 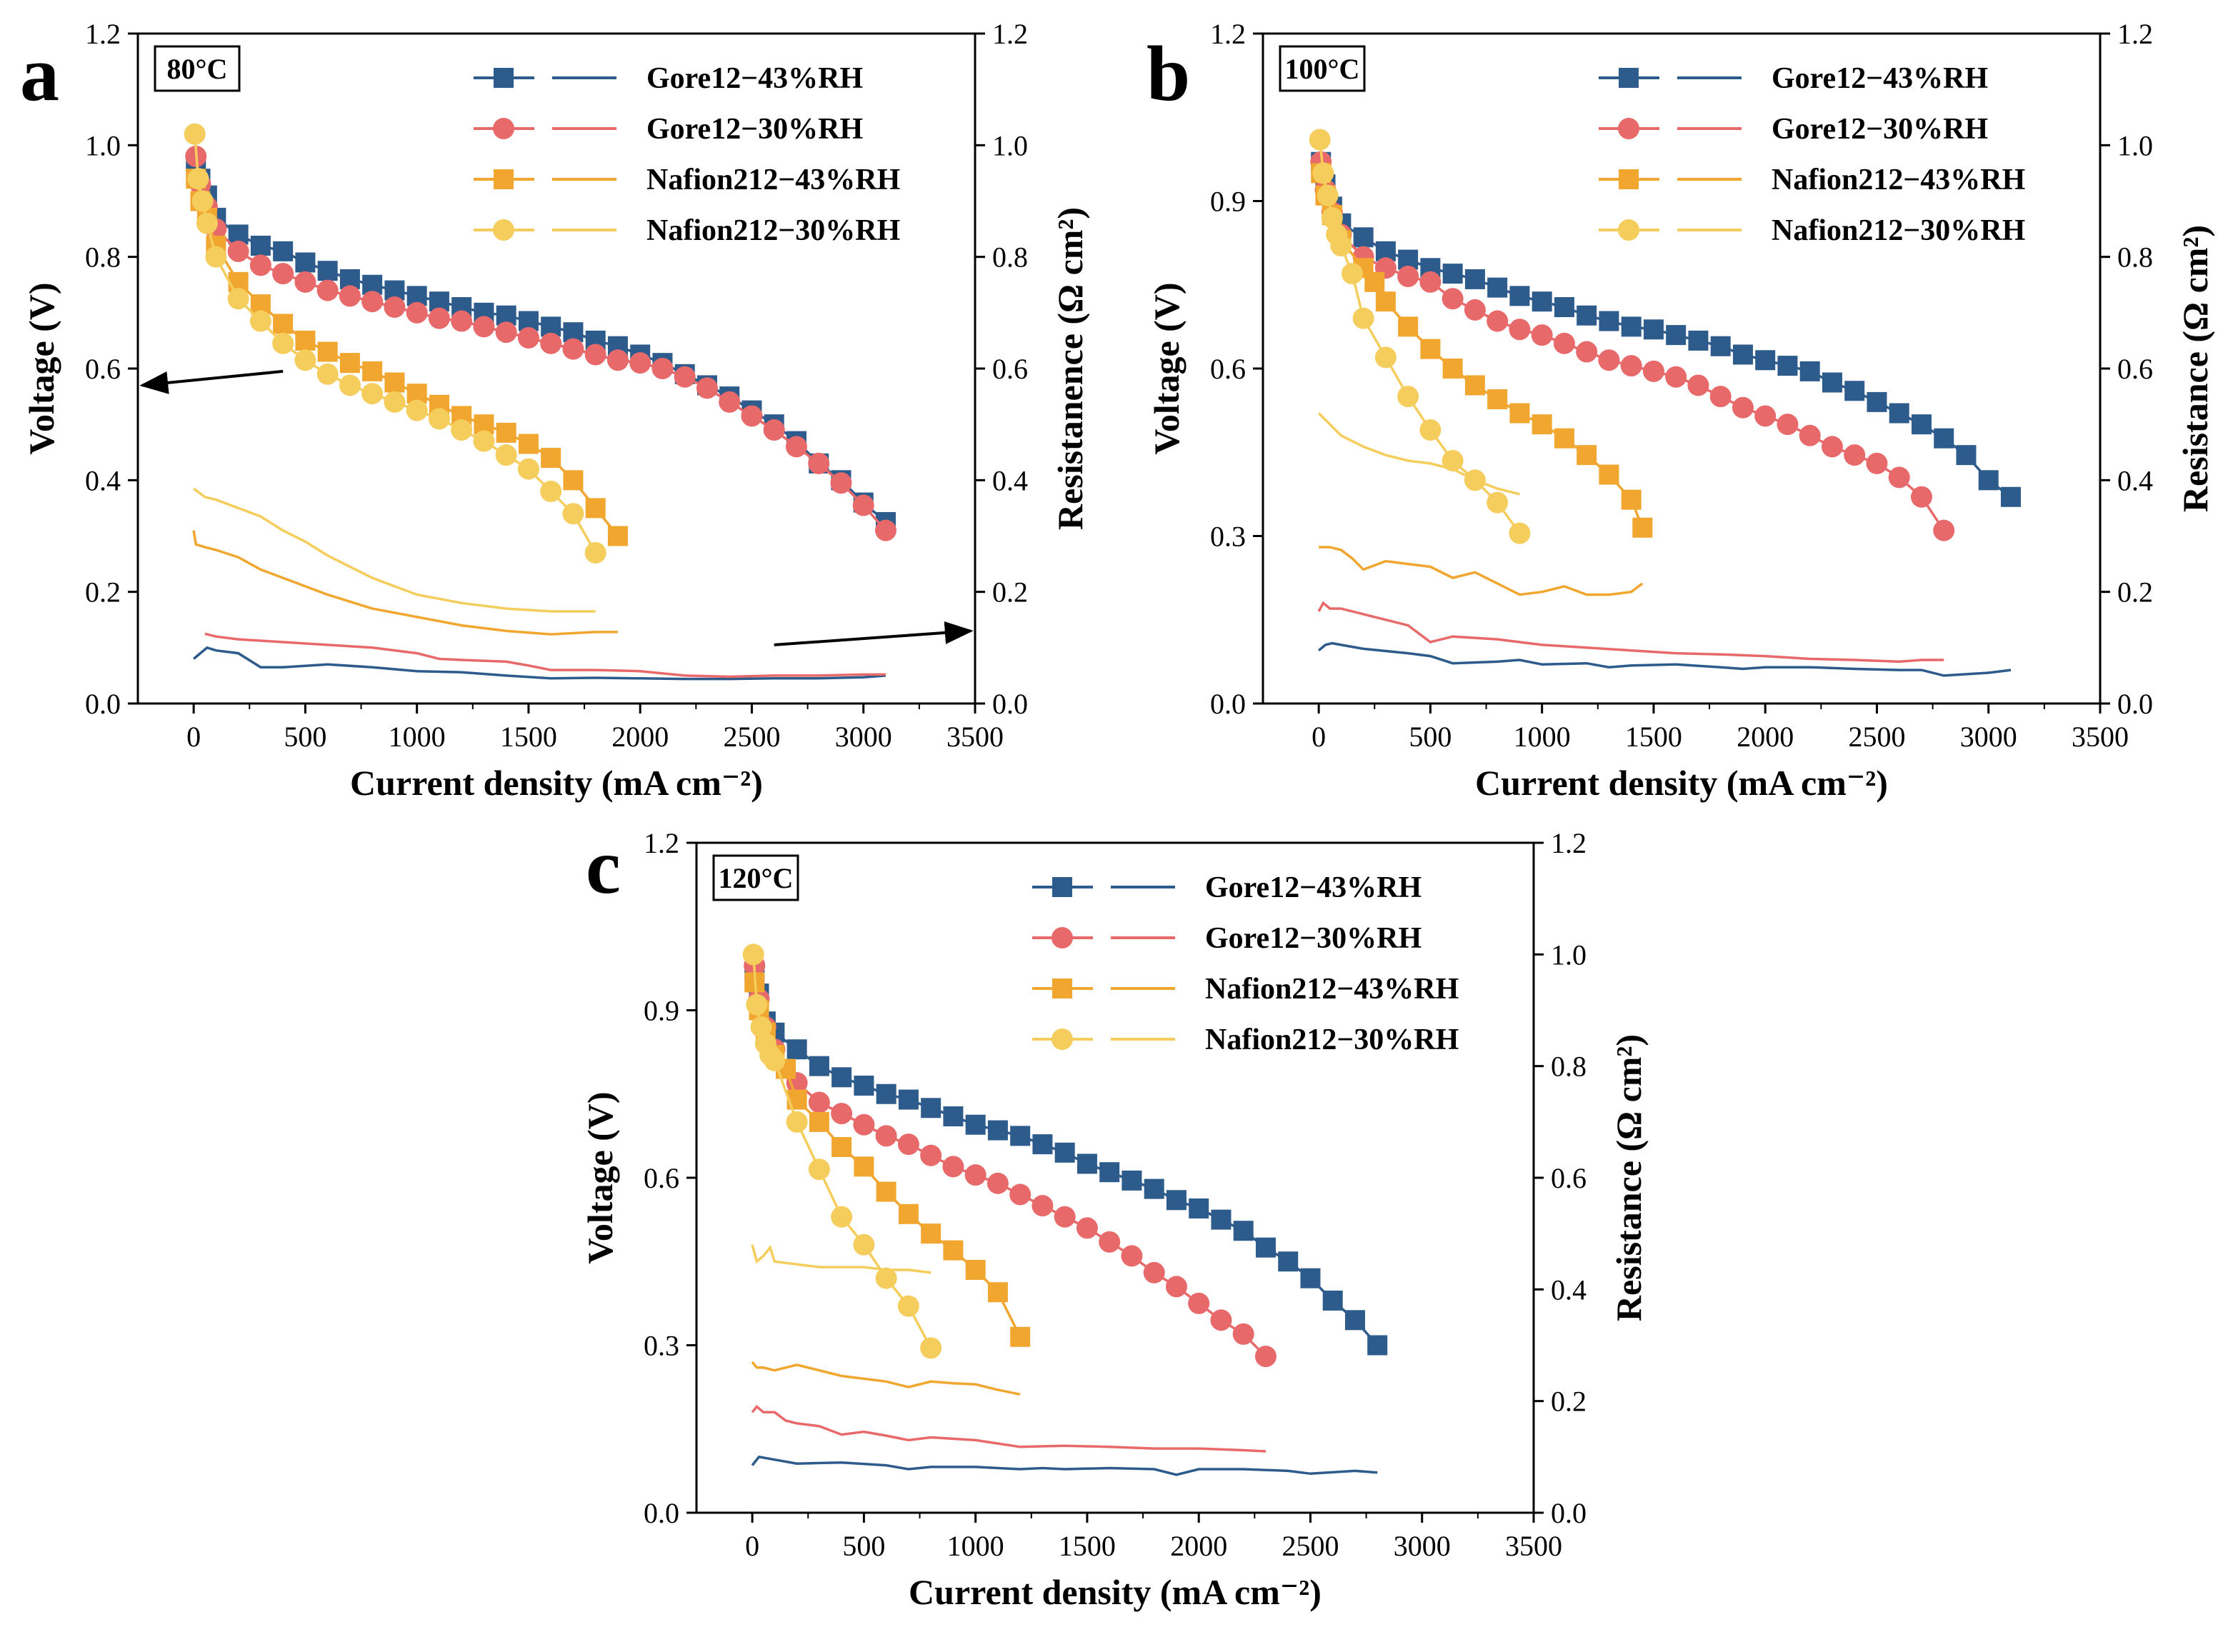 What do you see at coordinates (755, 877) in the screenshot?
I see `temperature-box: 120°C` at bounding box center [755, 877].